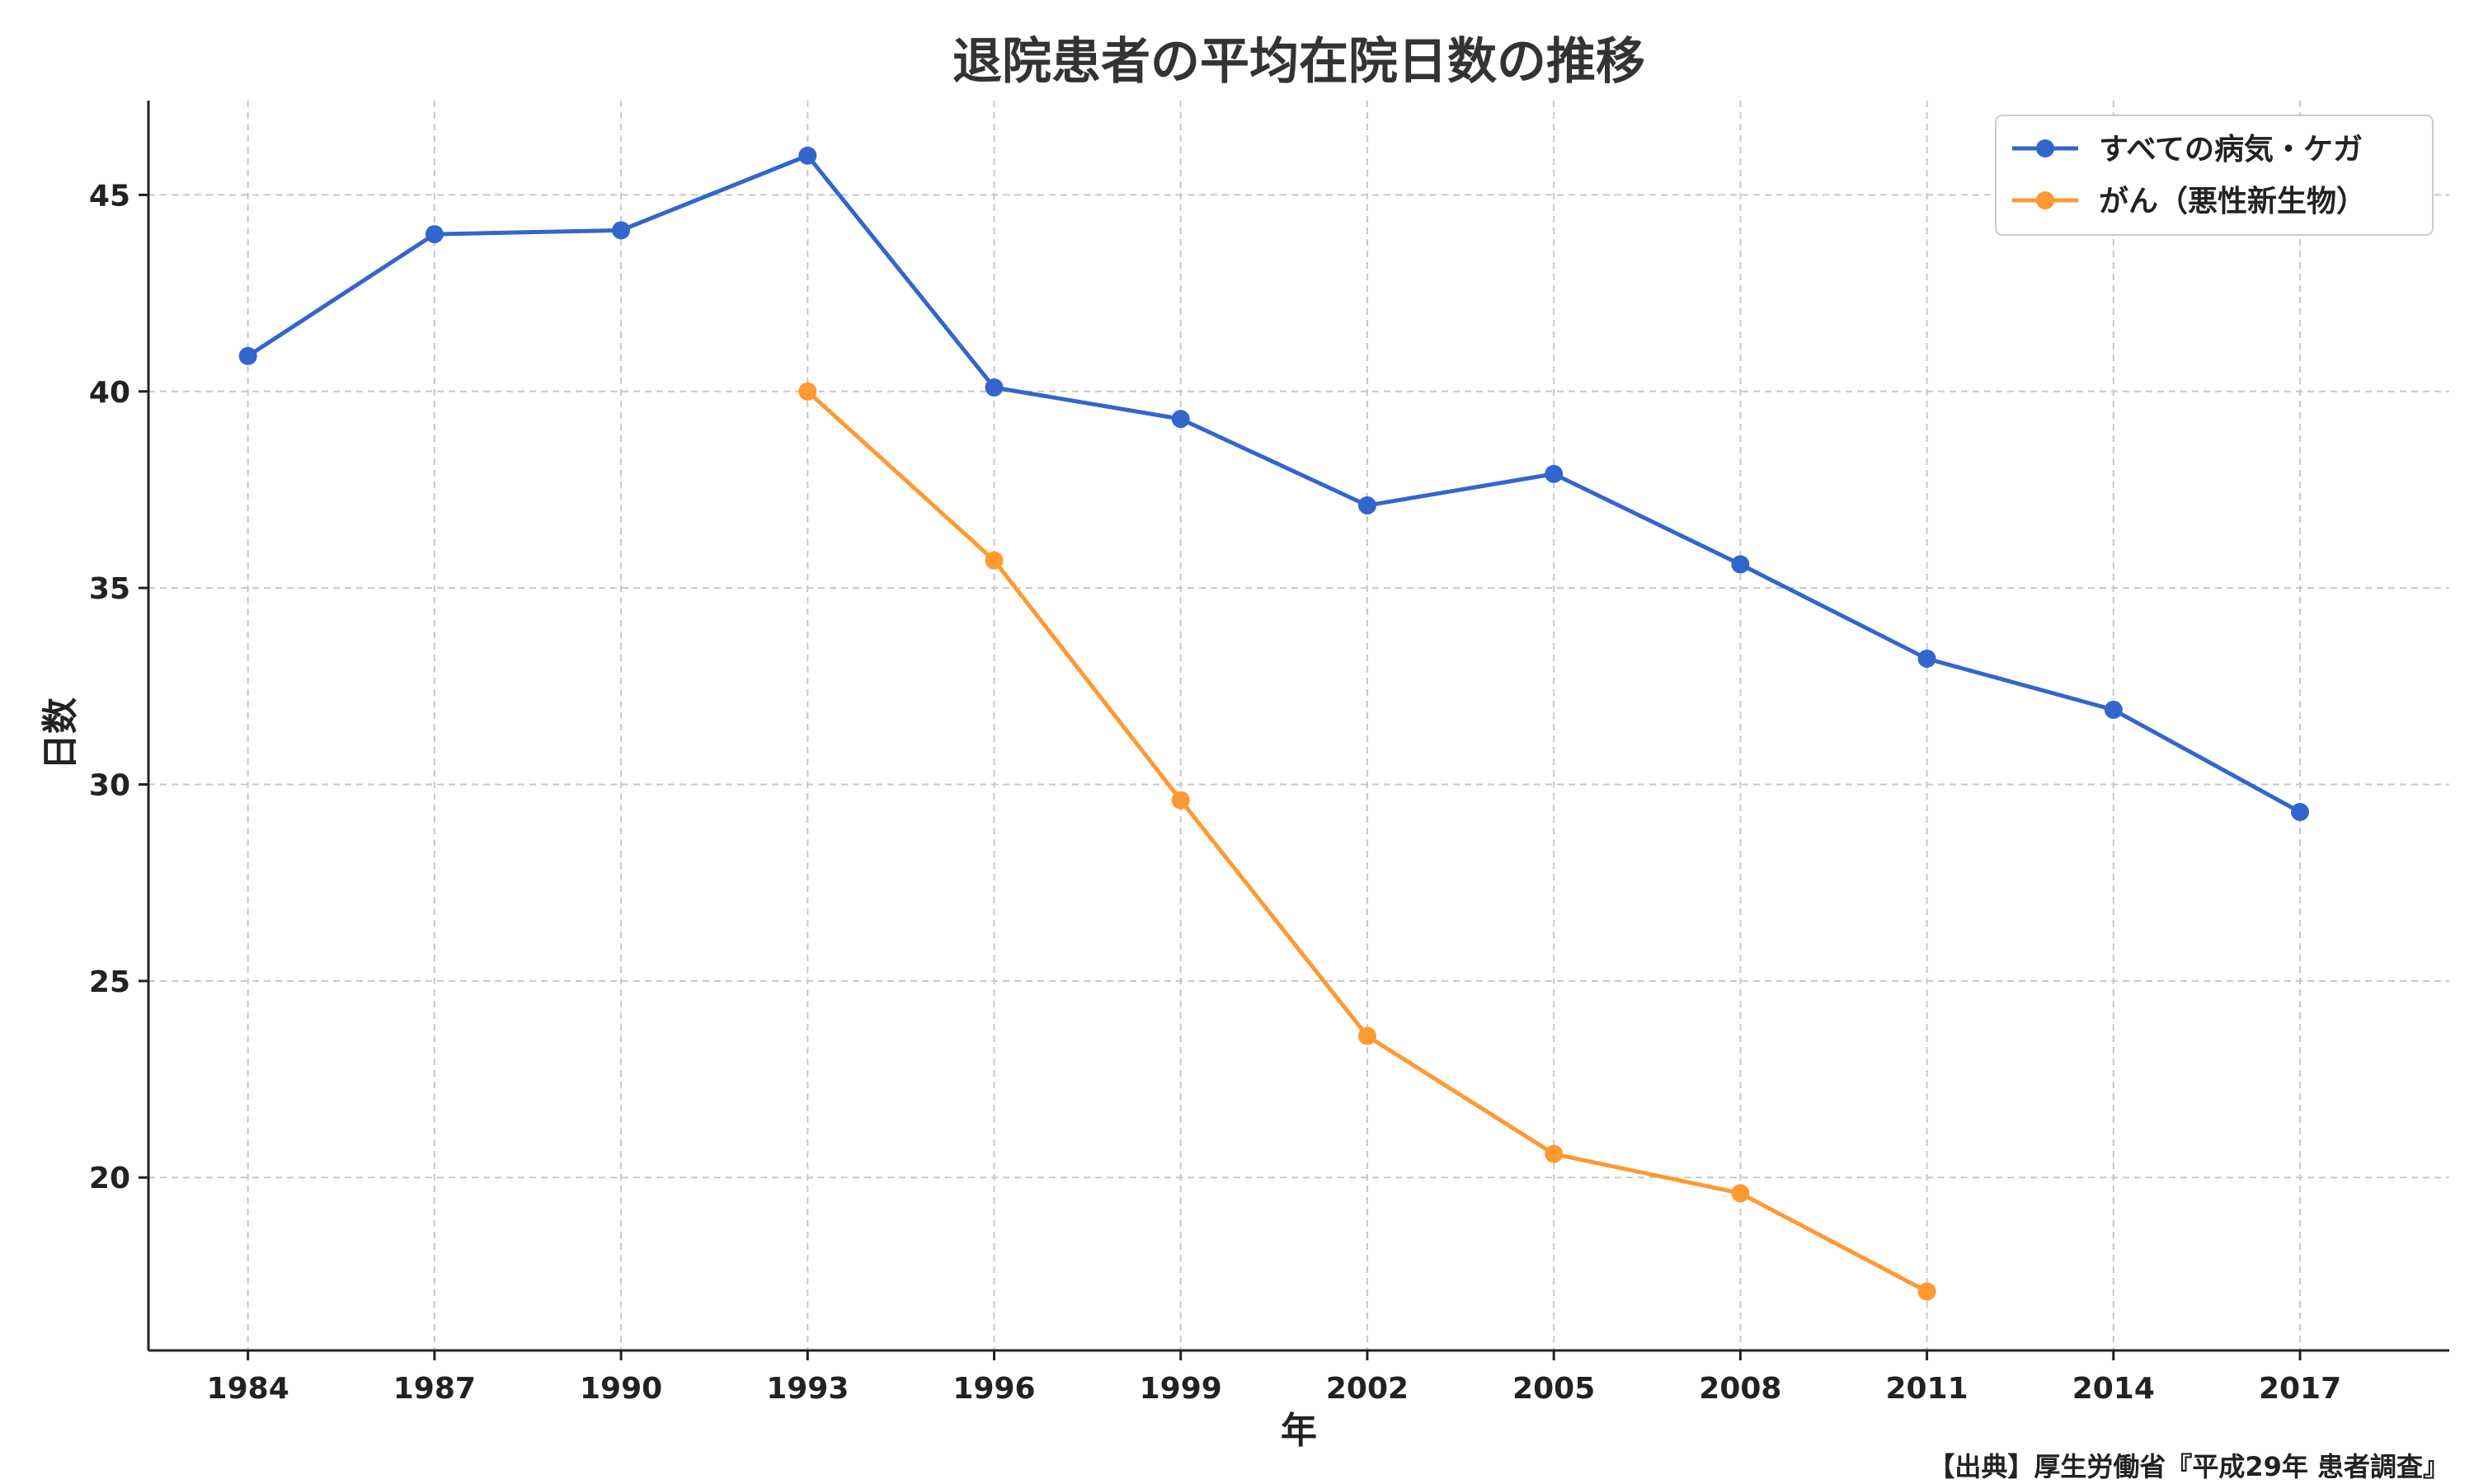 This screenshot has width=2474, height=1484. I want to click on y-tick-label: 40, so click(109, 393).